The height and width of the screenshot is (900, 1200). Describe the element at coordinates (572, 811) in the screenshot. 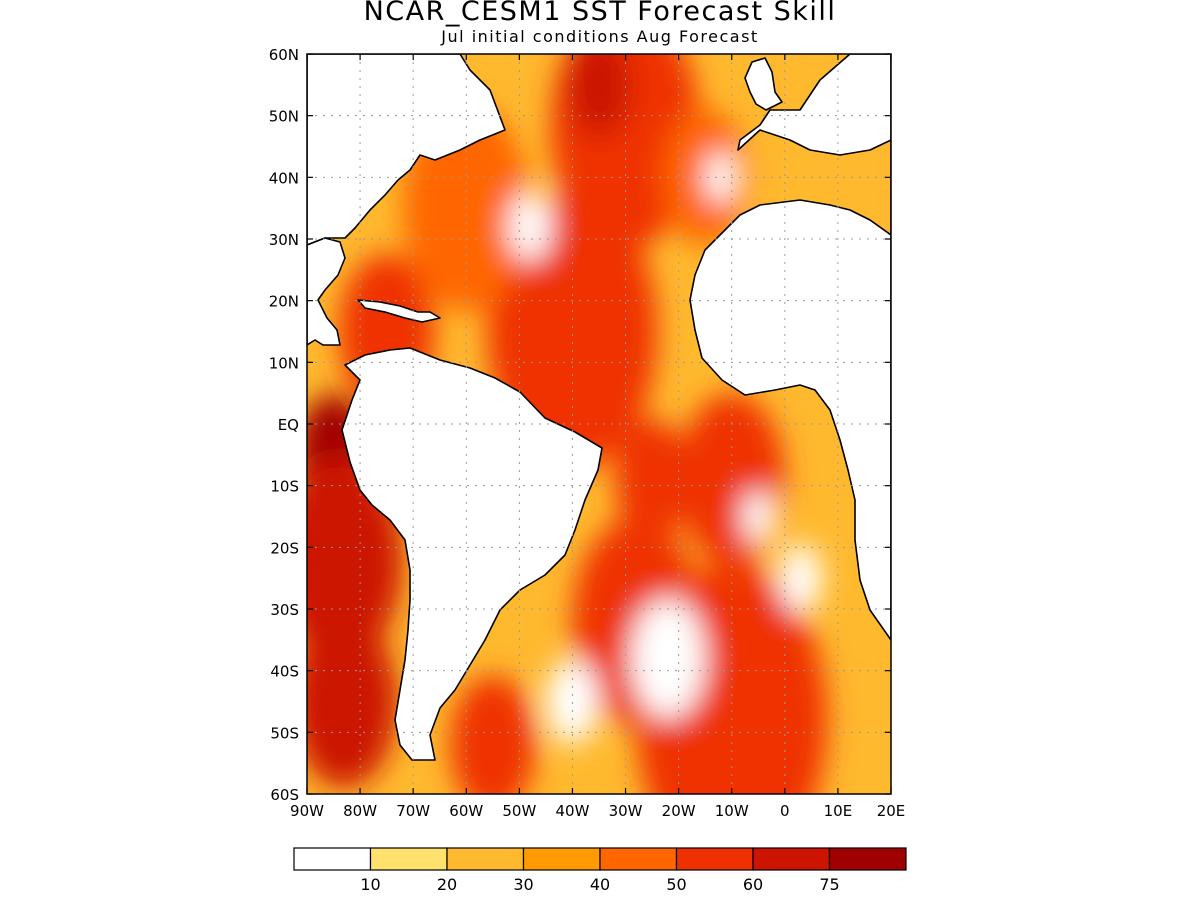

I see `lon-tick-label: 40W` at that location.